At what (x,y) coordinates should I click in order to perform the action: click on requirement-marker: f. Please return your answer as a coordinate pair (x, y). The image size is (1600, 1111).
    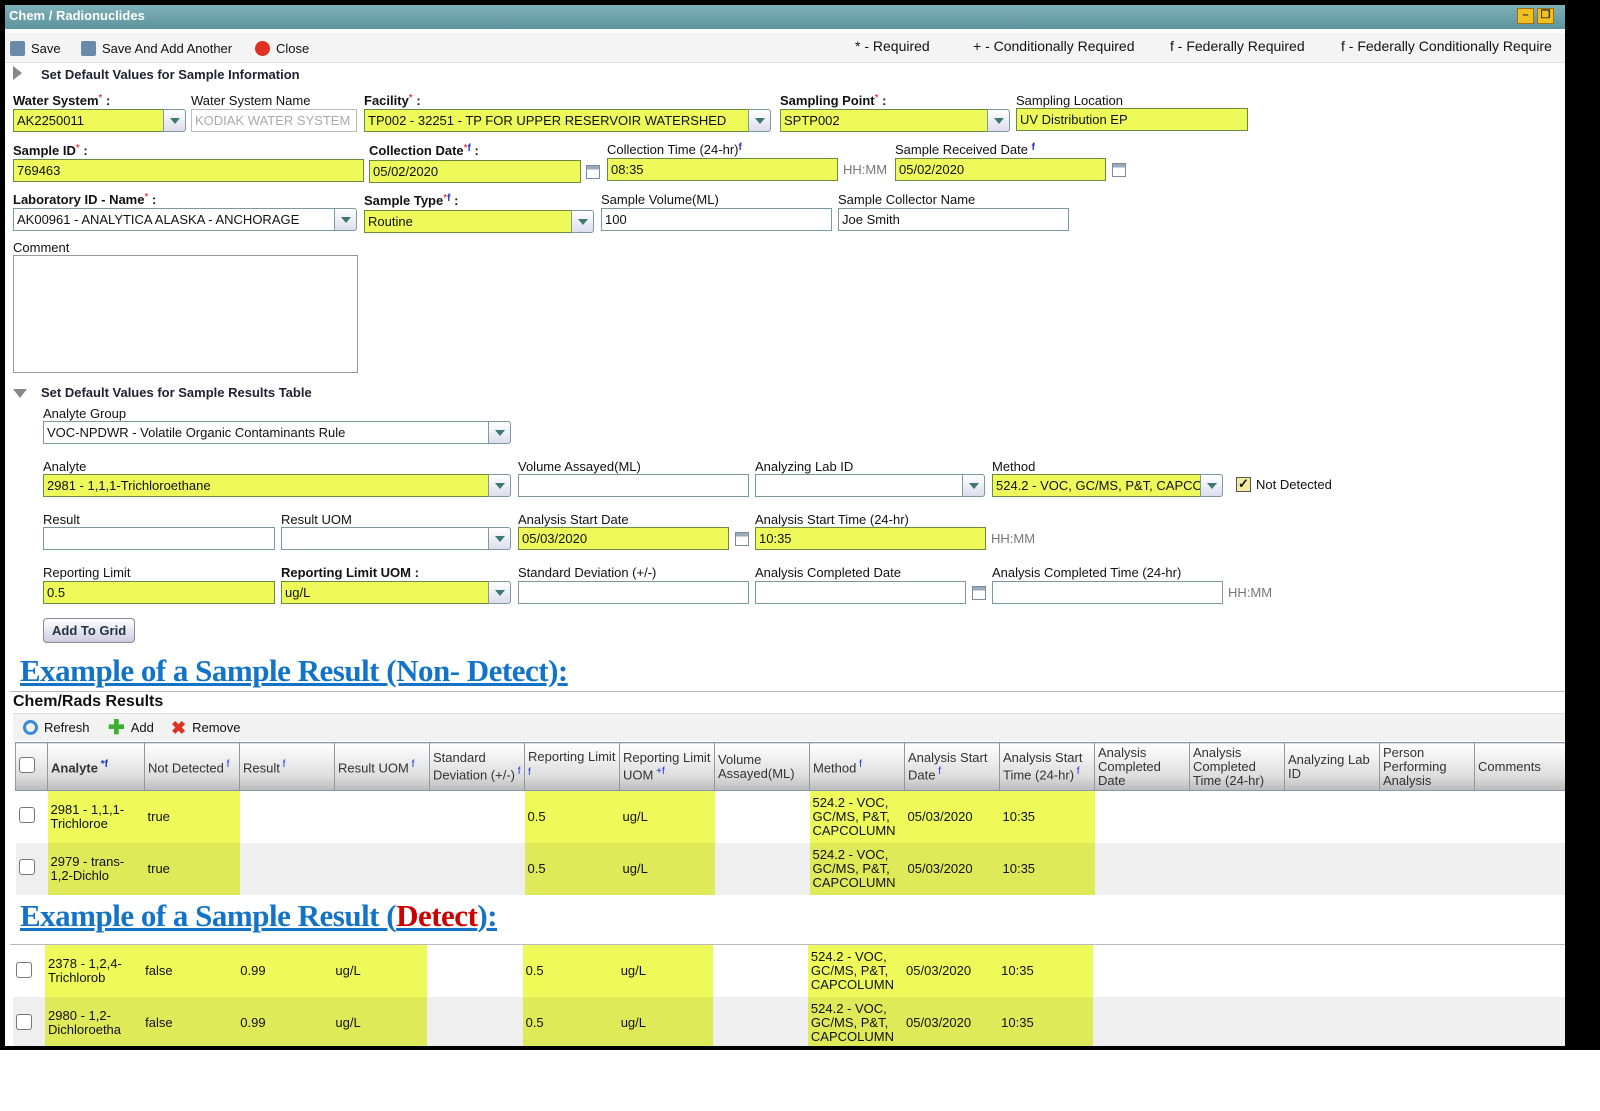
    Looking at the image, I should click on (226, 764).